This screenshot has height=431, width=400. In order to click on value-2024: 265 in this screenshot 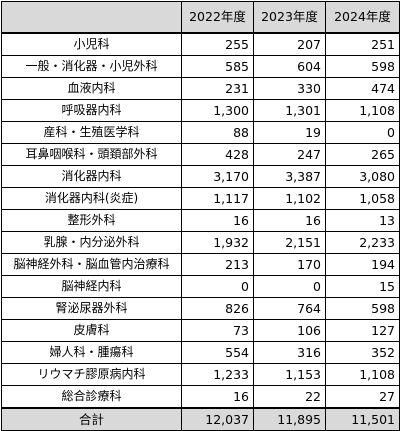, I will do `click(362, 154)`.